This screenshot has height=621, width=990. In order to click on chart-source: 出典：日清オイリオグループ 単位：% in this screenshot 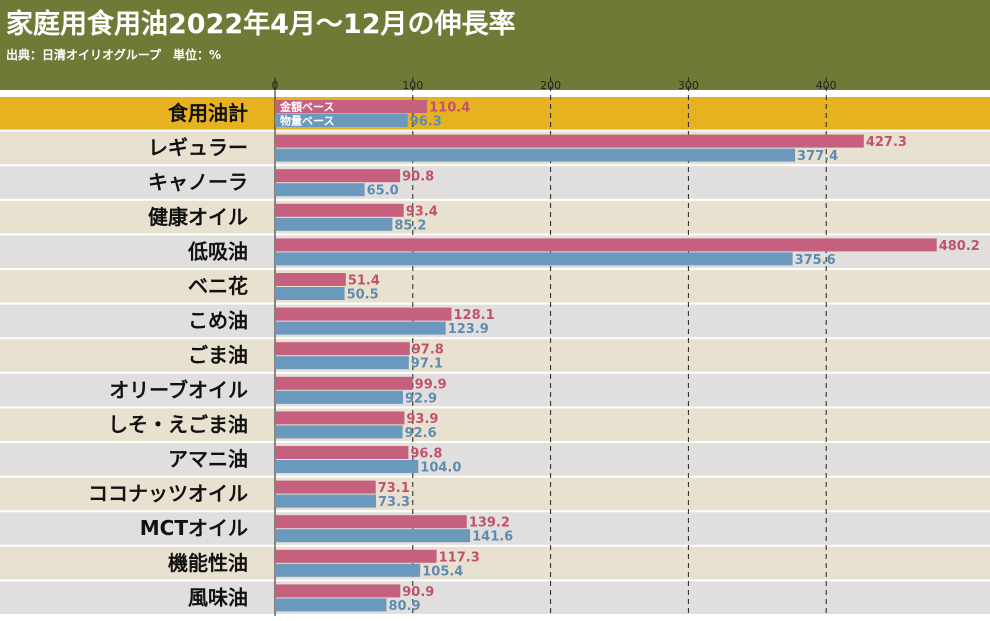, I will do `click(113, 54)`.